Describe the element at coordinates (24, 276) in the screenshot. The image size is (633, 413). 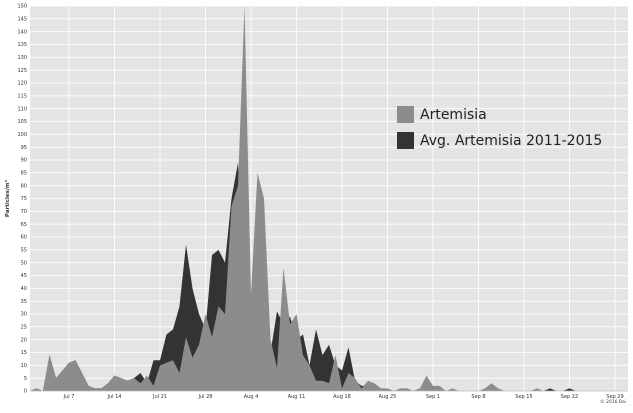
I see `y-tick-label: 45` at that location.